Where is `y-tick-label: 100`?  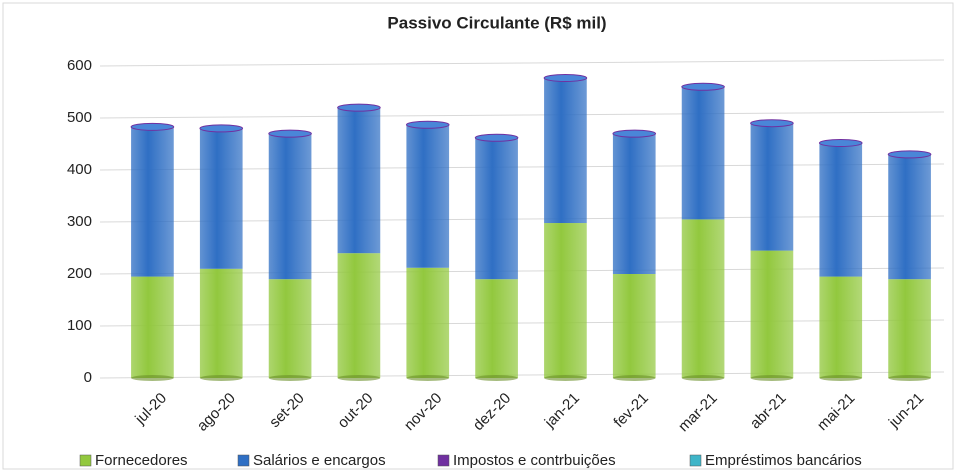 y-tick-label: 100 is located at coordinates (79, 325).